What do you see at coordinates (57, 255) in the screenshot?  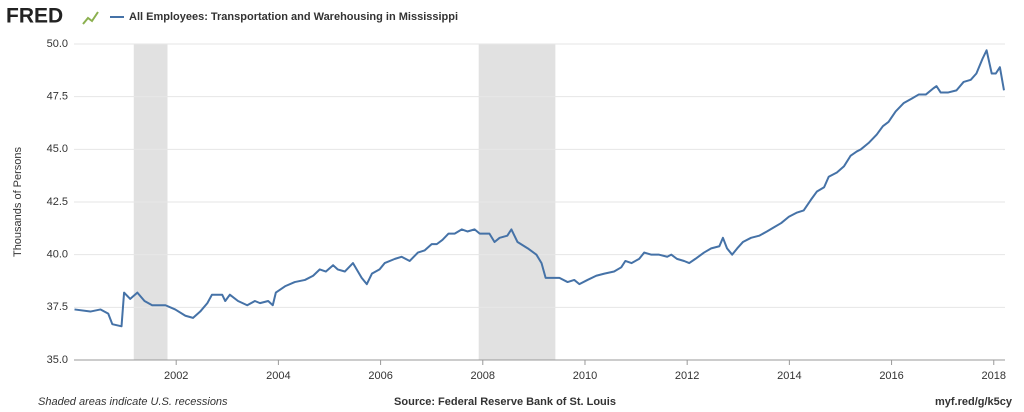 I see `y-tick-label: 40.0` at bounding box center [57, 255].